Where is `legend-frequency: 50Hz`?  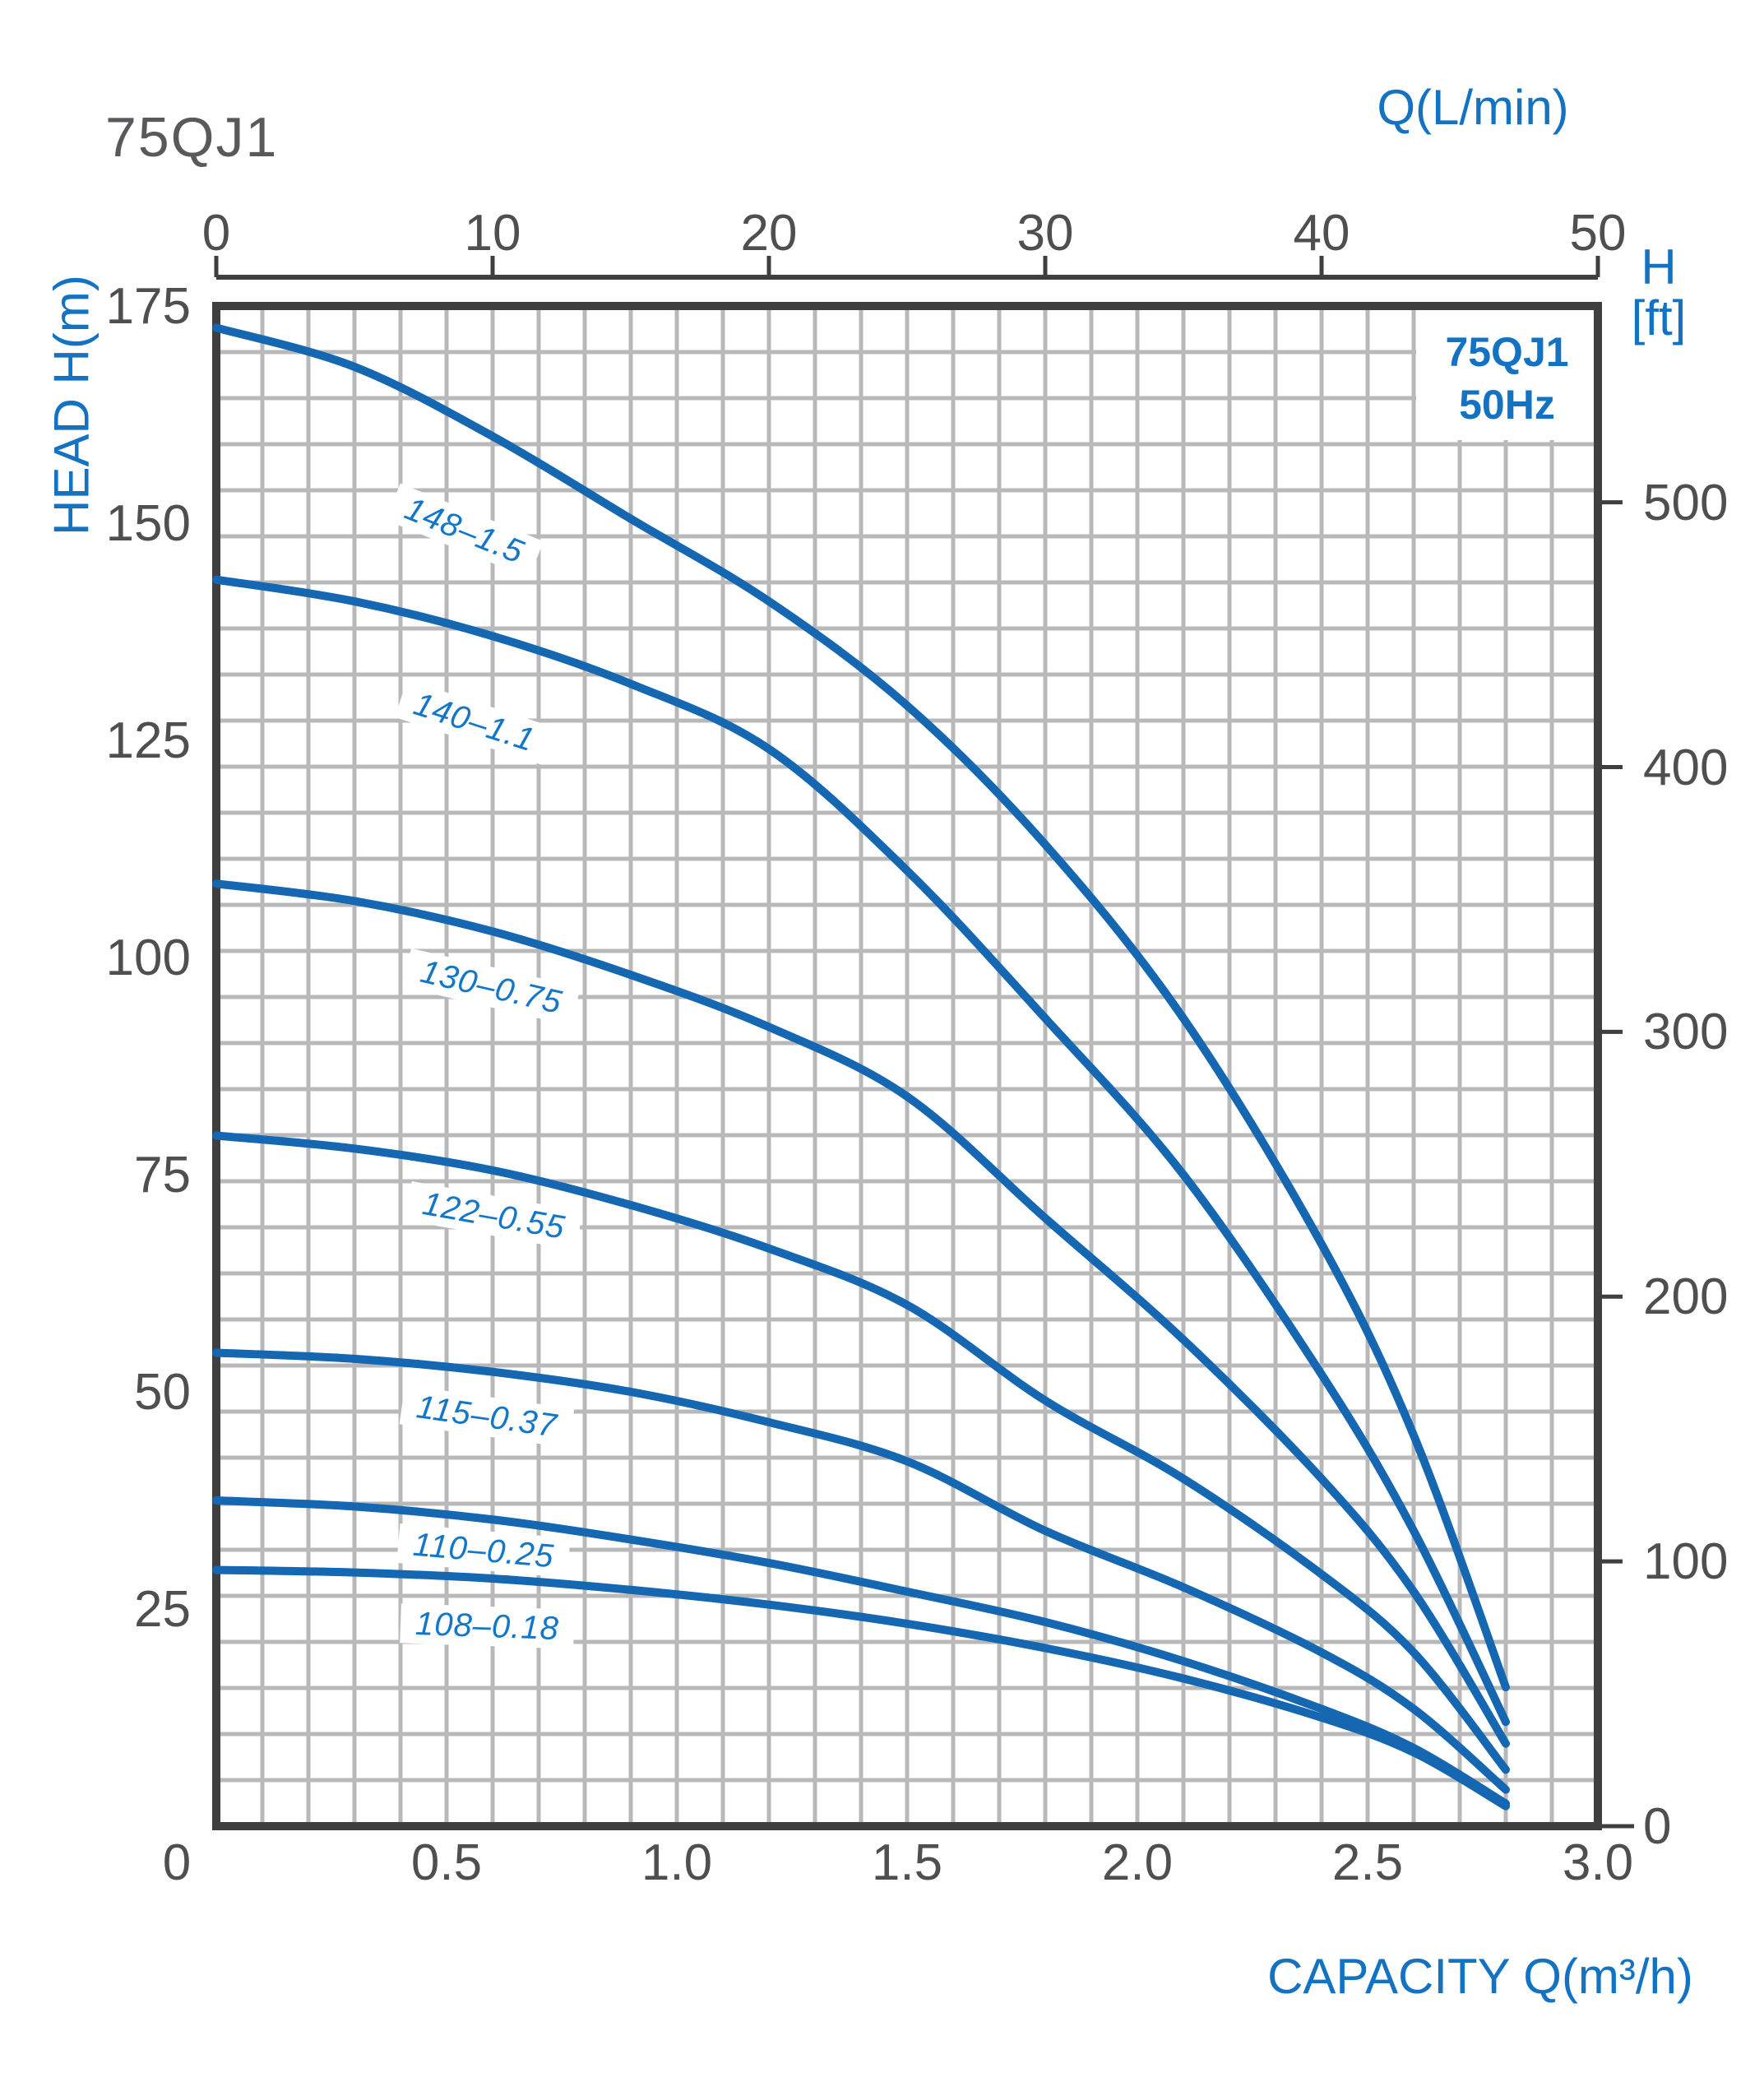
legend-frequency: 50Hz is located at coordinates (1507, 405).